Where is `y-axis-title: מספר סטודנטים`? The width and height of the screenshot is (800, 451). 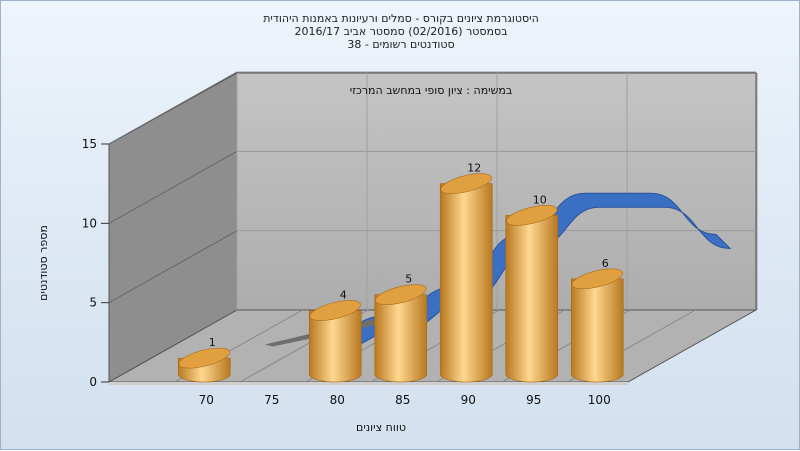 y-axis-title: מספר סטודנטים is located at coordinates (43, 263).